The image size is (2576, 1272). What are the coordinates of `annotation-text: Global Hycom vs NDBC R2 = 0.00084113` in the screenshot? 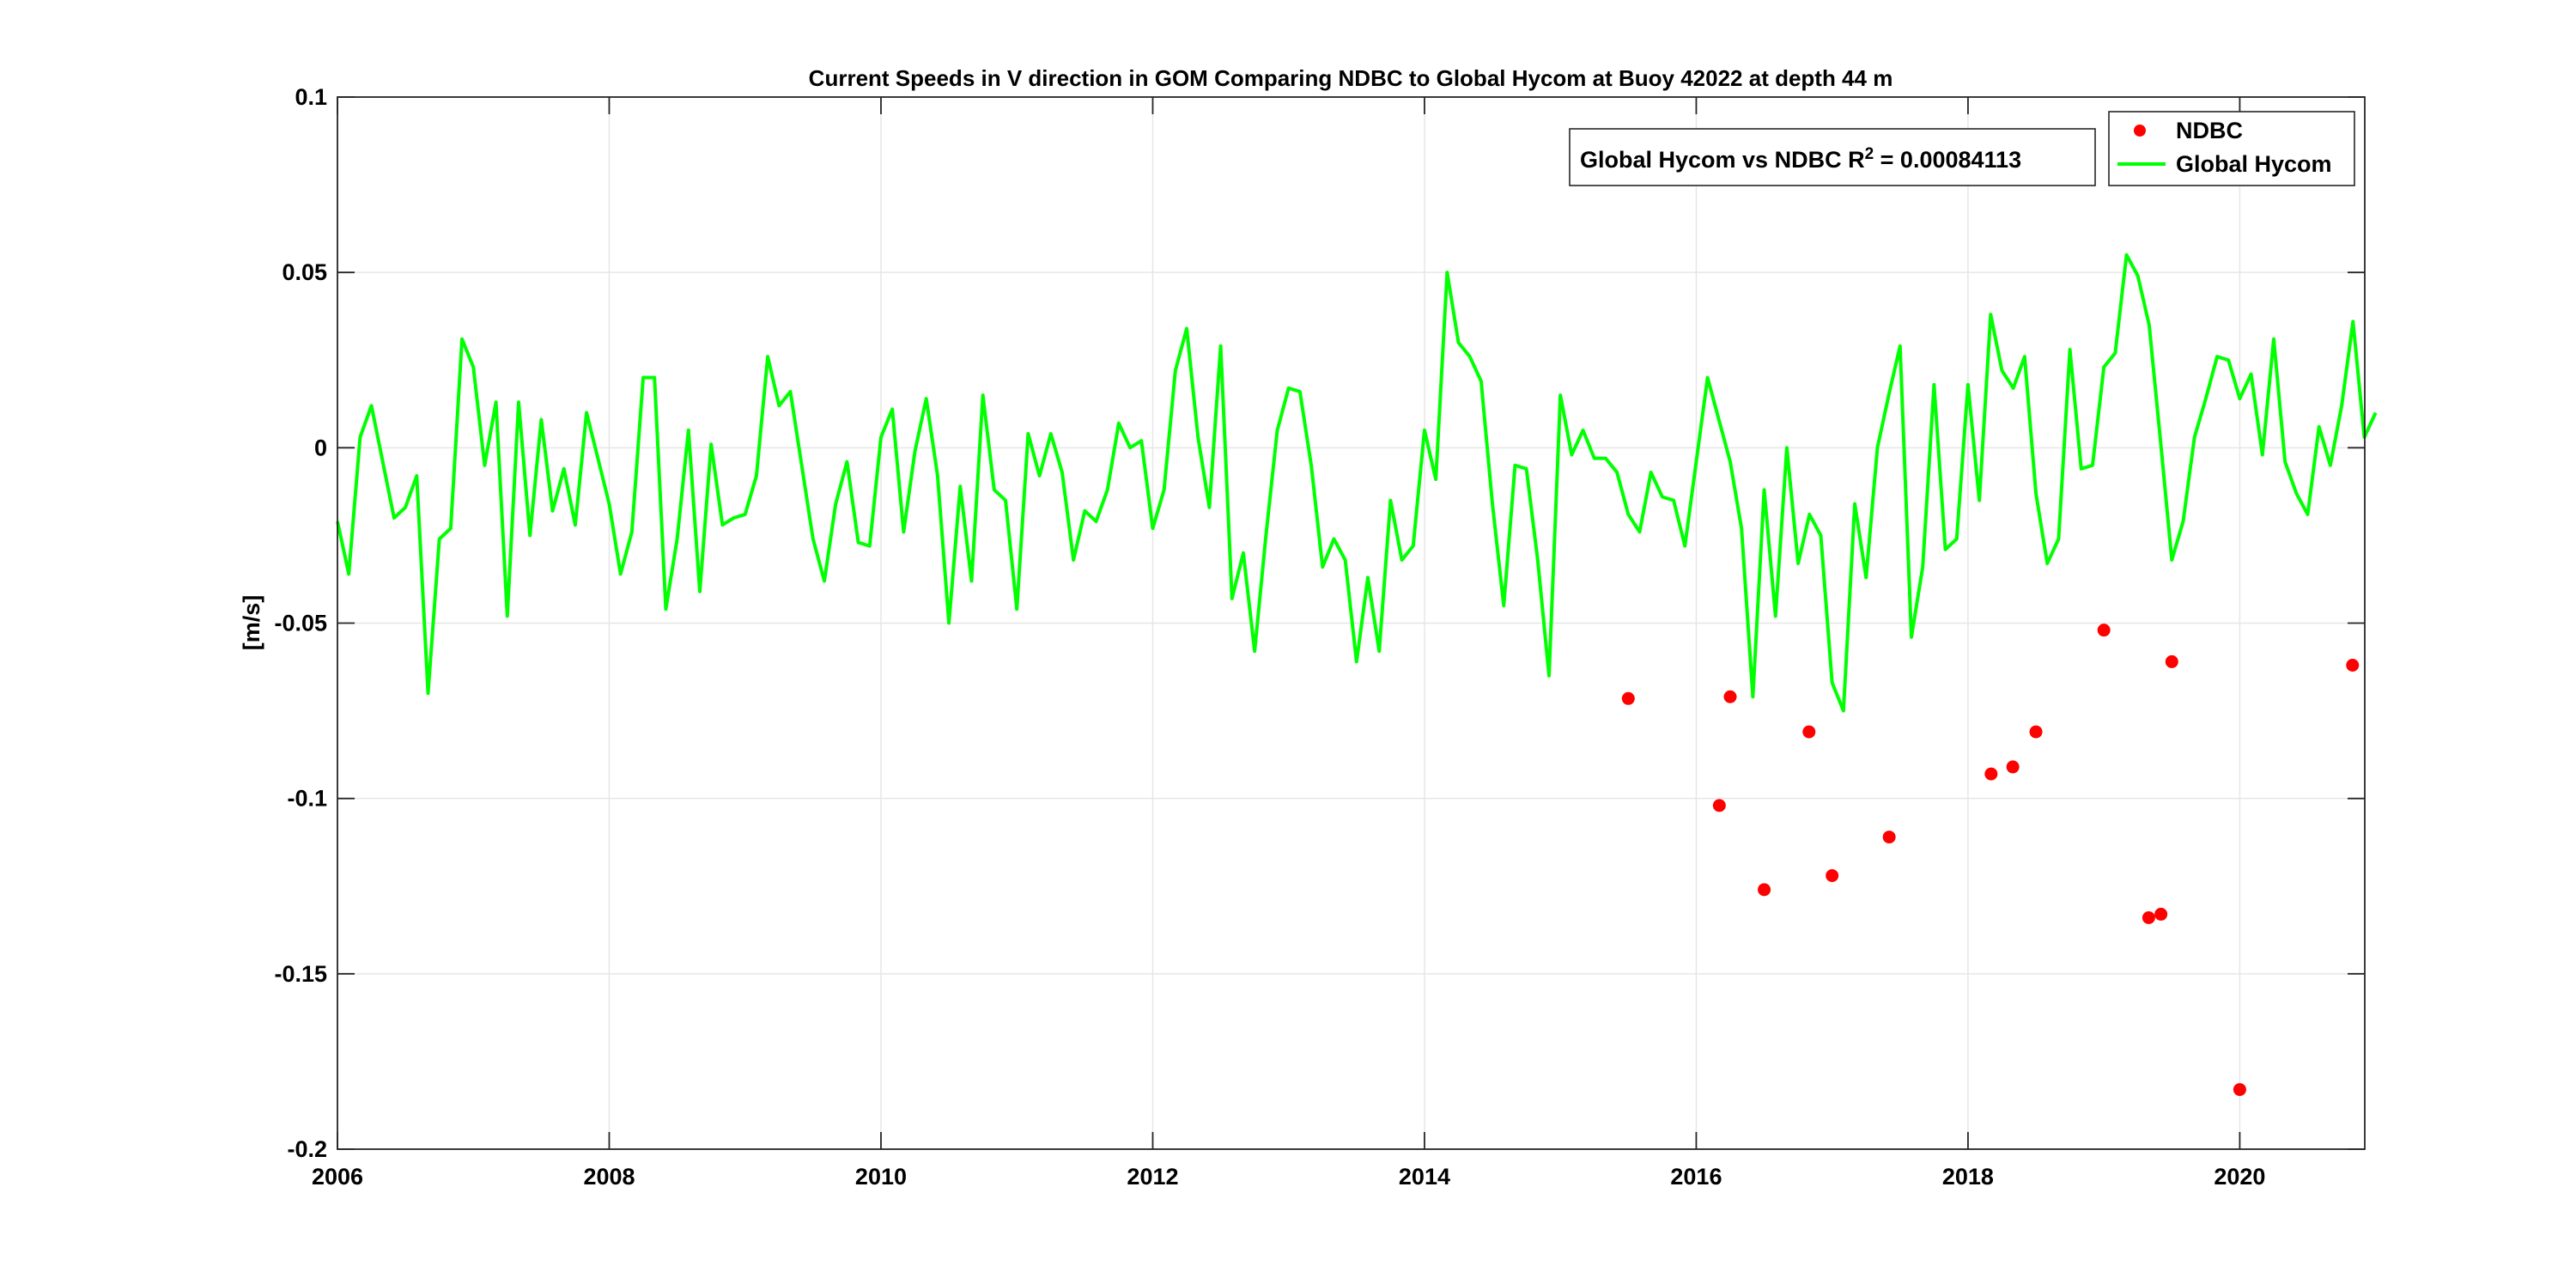 It's located at (1800, 159).